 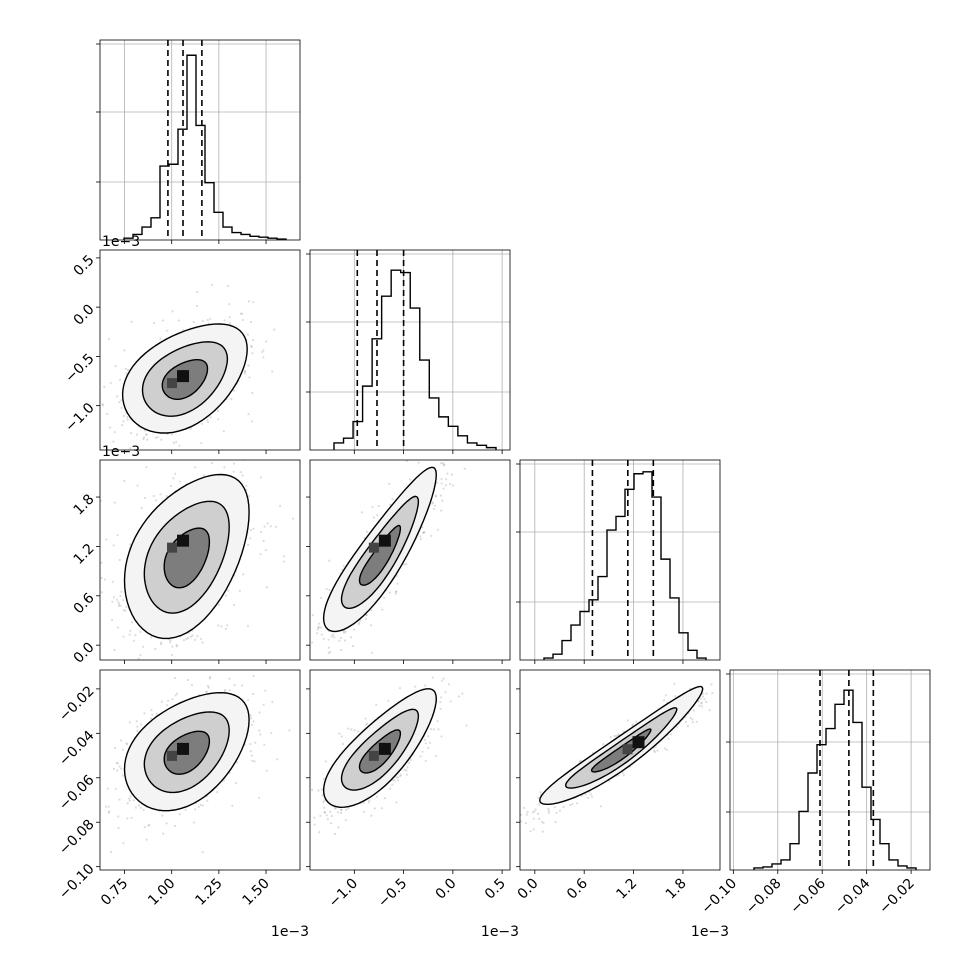 I want to click on hist-0-frame, so click(x=200, y=140).